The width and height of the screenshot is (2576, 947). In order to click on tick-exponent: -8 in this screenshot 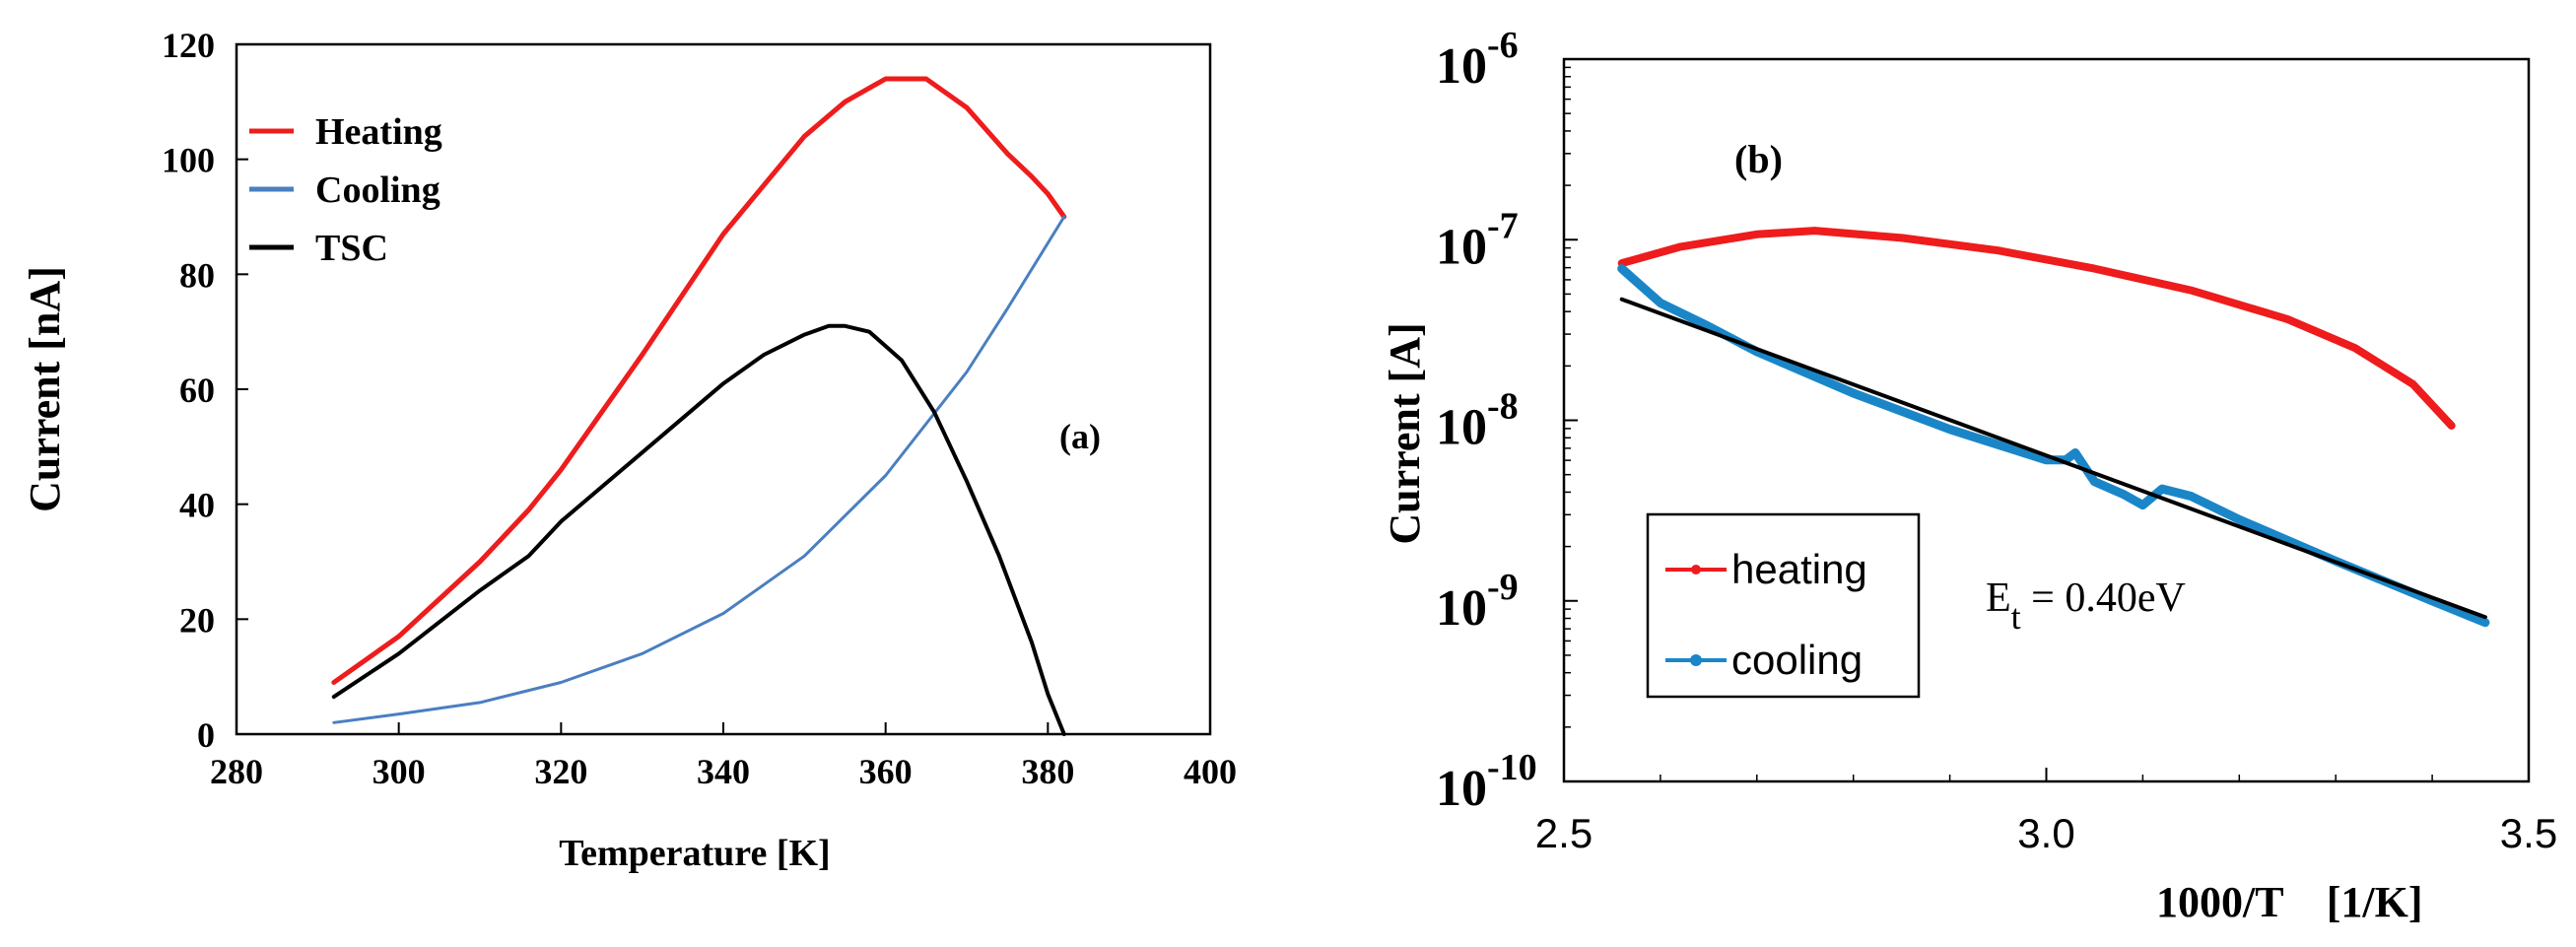, I will do `click(1503, 407)`.